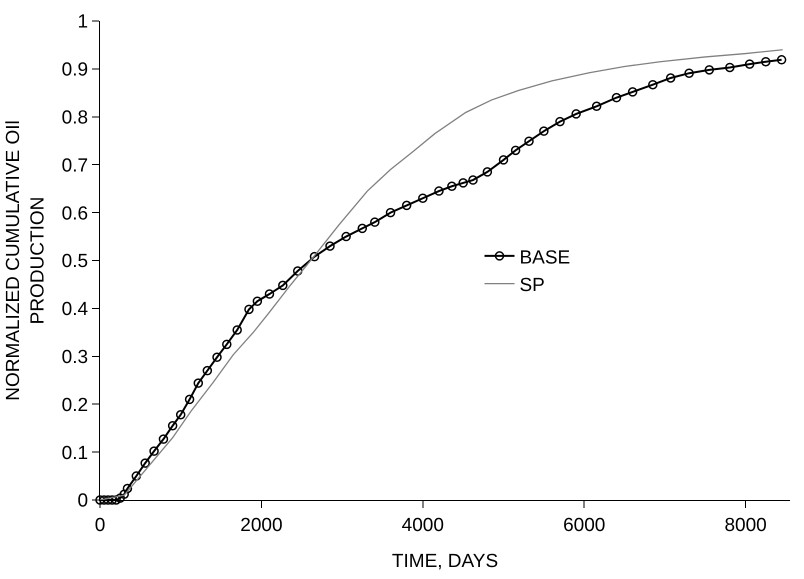  What do you see at coordinates (25, 260) in the screenshot?
I see `y-axis-title: NORMALIZED CUMULATIVE OIl PRODUCTION` at bounding box center [25, 260].